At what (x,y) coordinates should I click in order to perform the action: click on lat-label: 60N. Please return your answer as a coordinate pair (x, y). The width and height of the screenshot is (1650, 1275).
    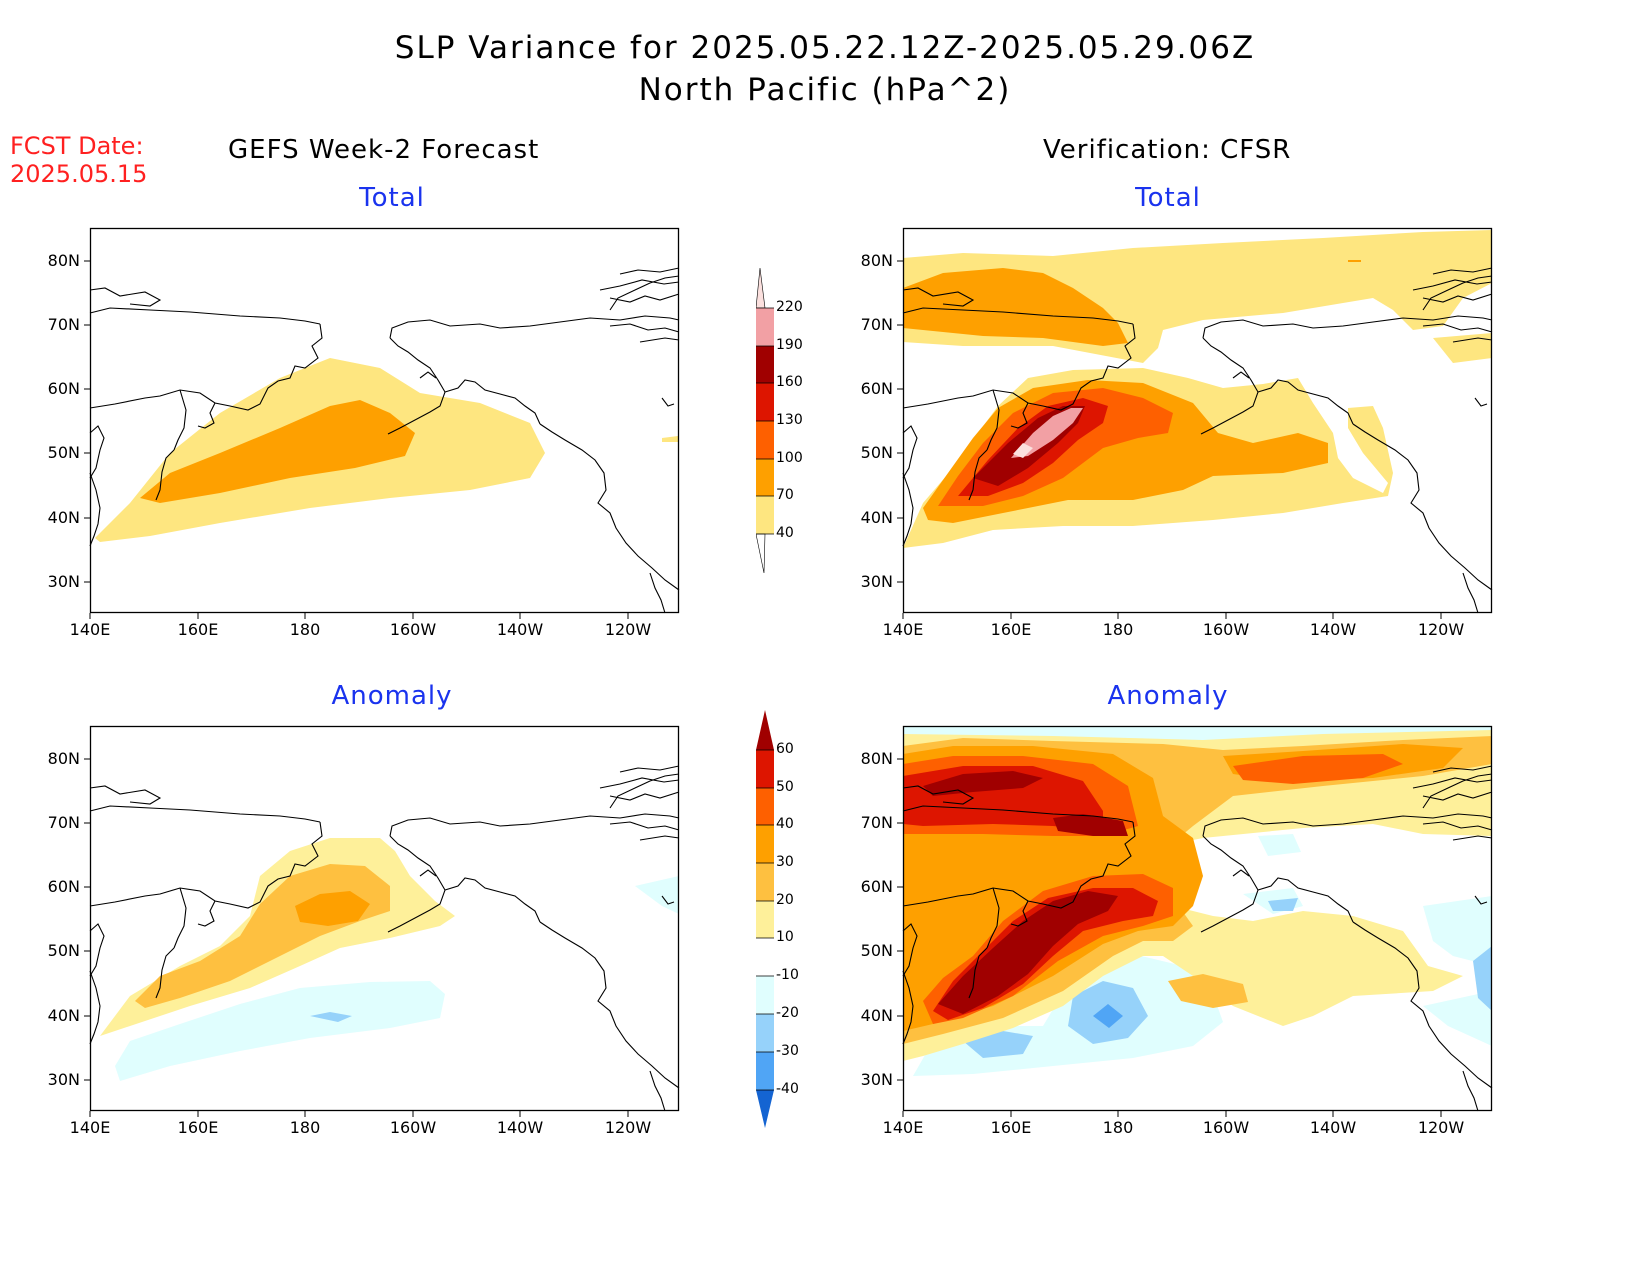
    Looking at the image, I should click on (876, 886).